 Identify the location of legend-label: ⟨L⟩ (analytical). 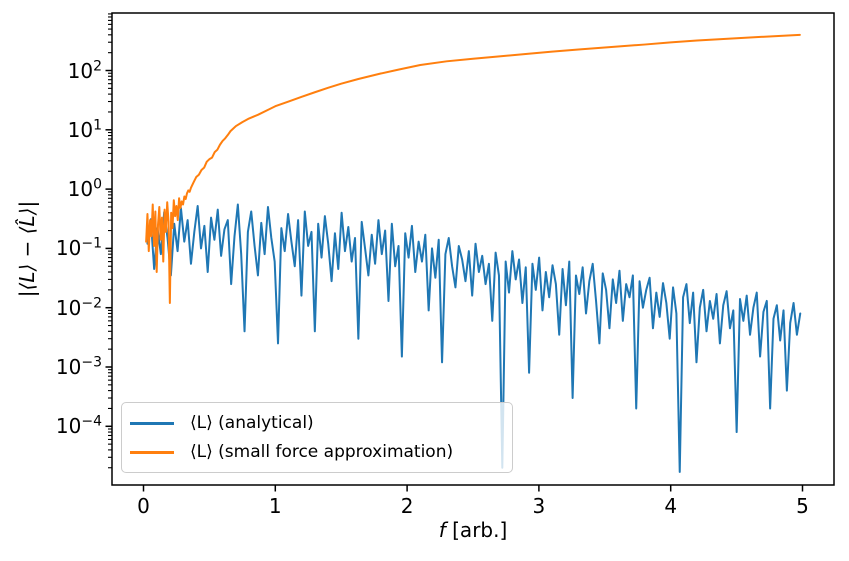
(252, 423).